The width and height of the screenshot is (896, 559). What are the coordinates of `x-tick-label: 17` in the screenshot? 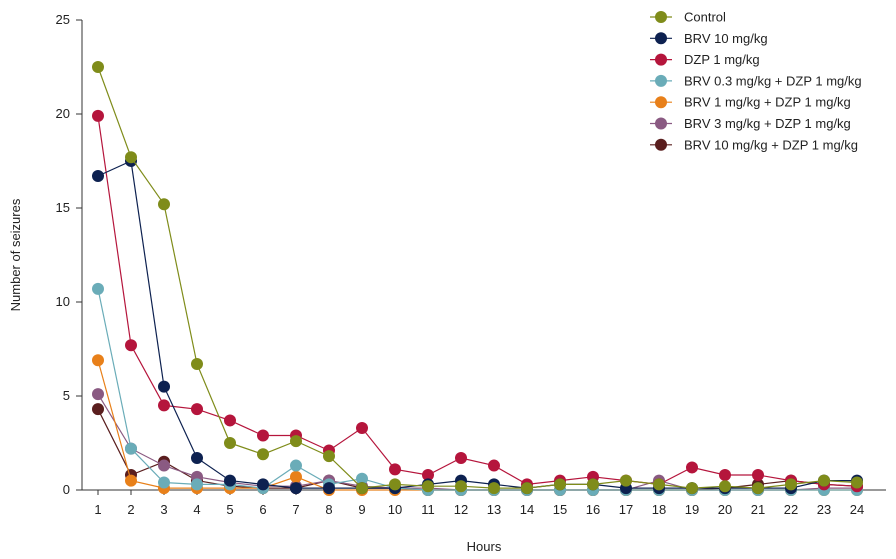 It's located at (626, 509).